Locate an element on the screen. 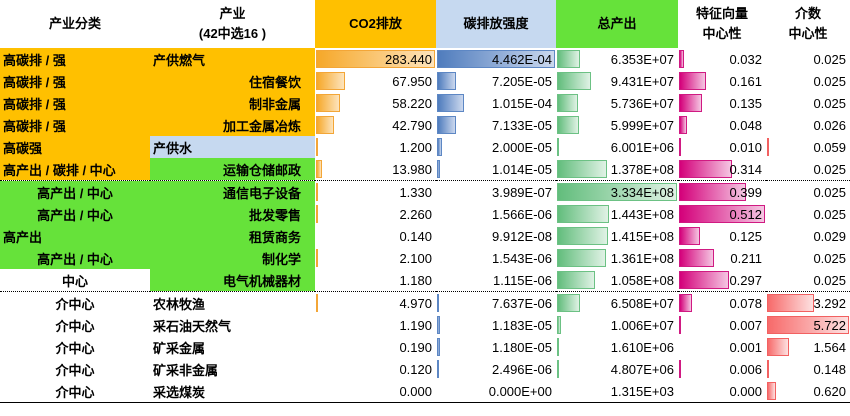 The image size is (850, 416). output-value: 6.508E+07 is located at coordinates (642, 303).